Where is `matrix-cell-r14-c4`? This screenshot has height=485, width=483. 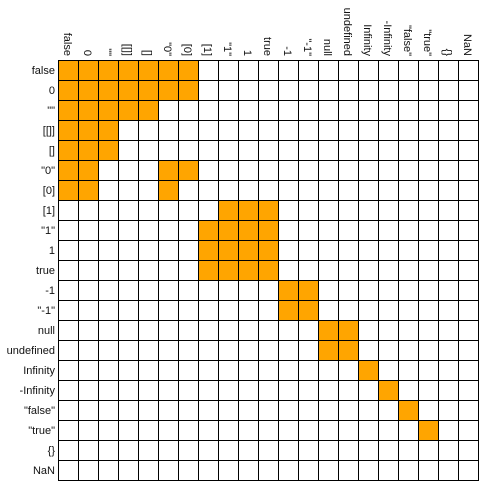 matrix-cell-r14-c4 is located at coordinates (148, 350).